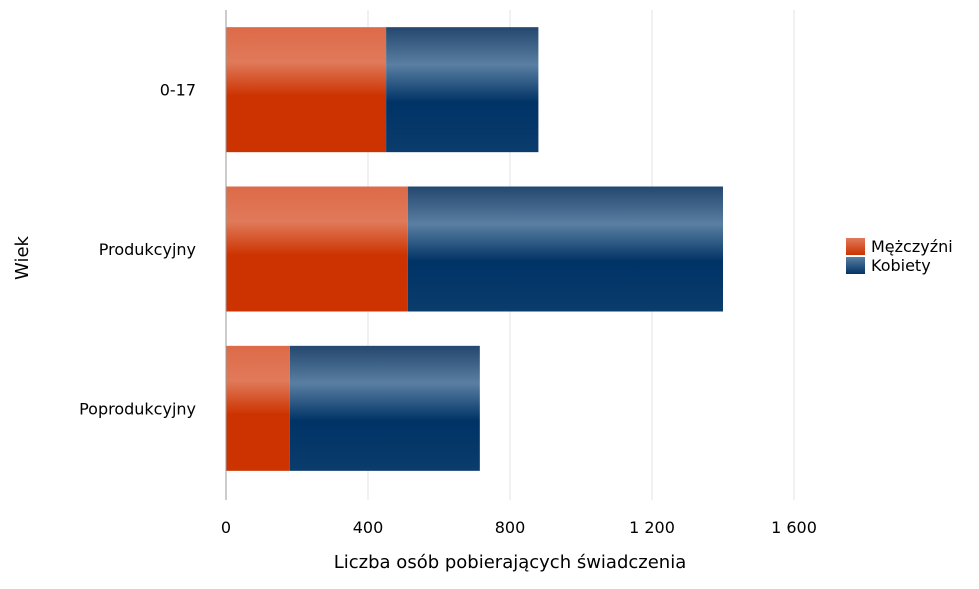 This screenshot has height=589, width=979. Describe the element at coordinates (147, 249) in the screenshot. I see `category-label-1: Produkcyjny` at that location.